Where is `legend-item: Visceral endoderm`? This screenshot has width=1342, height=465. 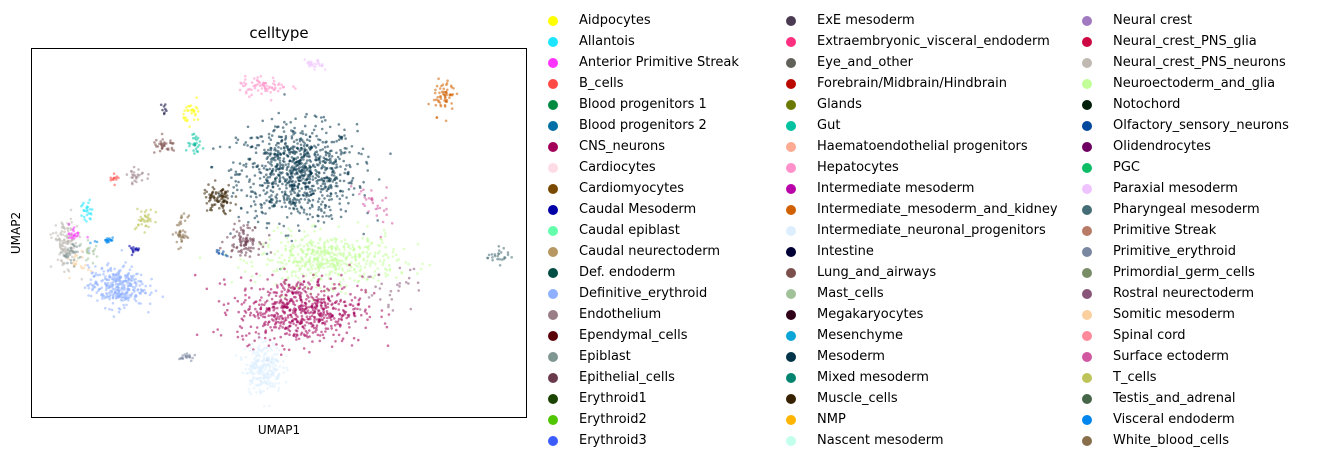
legend-item: Visceral endoderm is located at coordinates (1183, 419).